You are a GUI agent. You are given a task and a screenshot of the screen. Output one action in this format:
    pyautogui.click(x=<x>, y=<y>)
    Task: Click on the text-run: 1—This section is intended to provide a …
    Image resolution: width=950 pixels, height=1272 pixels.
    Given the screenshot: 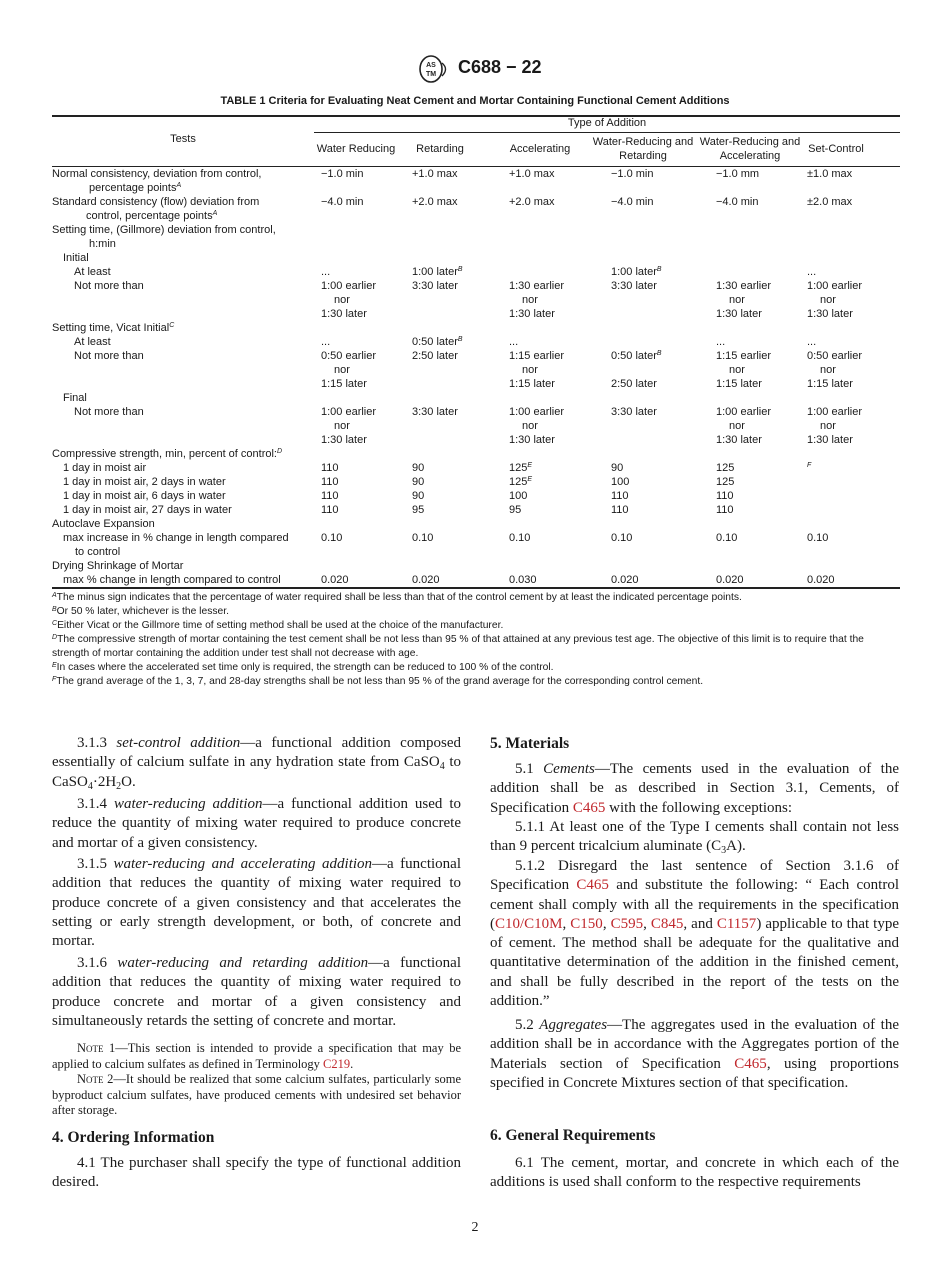 What is the action you would take?
    pyautogui.click(x=256, y=1056)
    